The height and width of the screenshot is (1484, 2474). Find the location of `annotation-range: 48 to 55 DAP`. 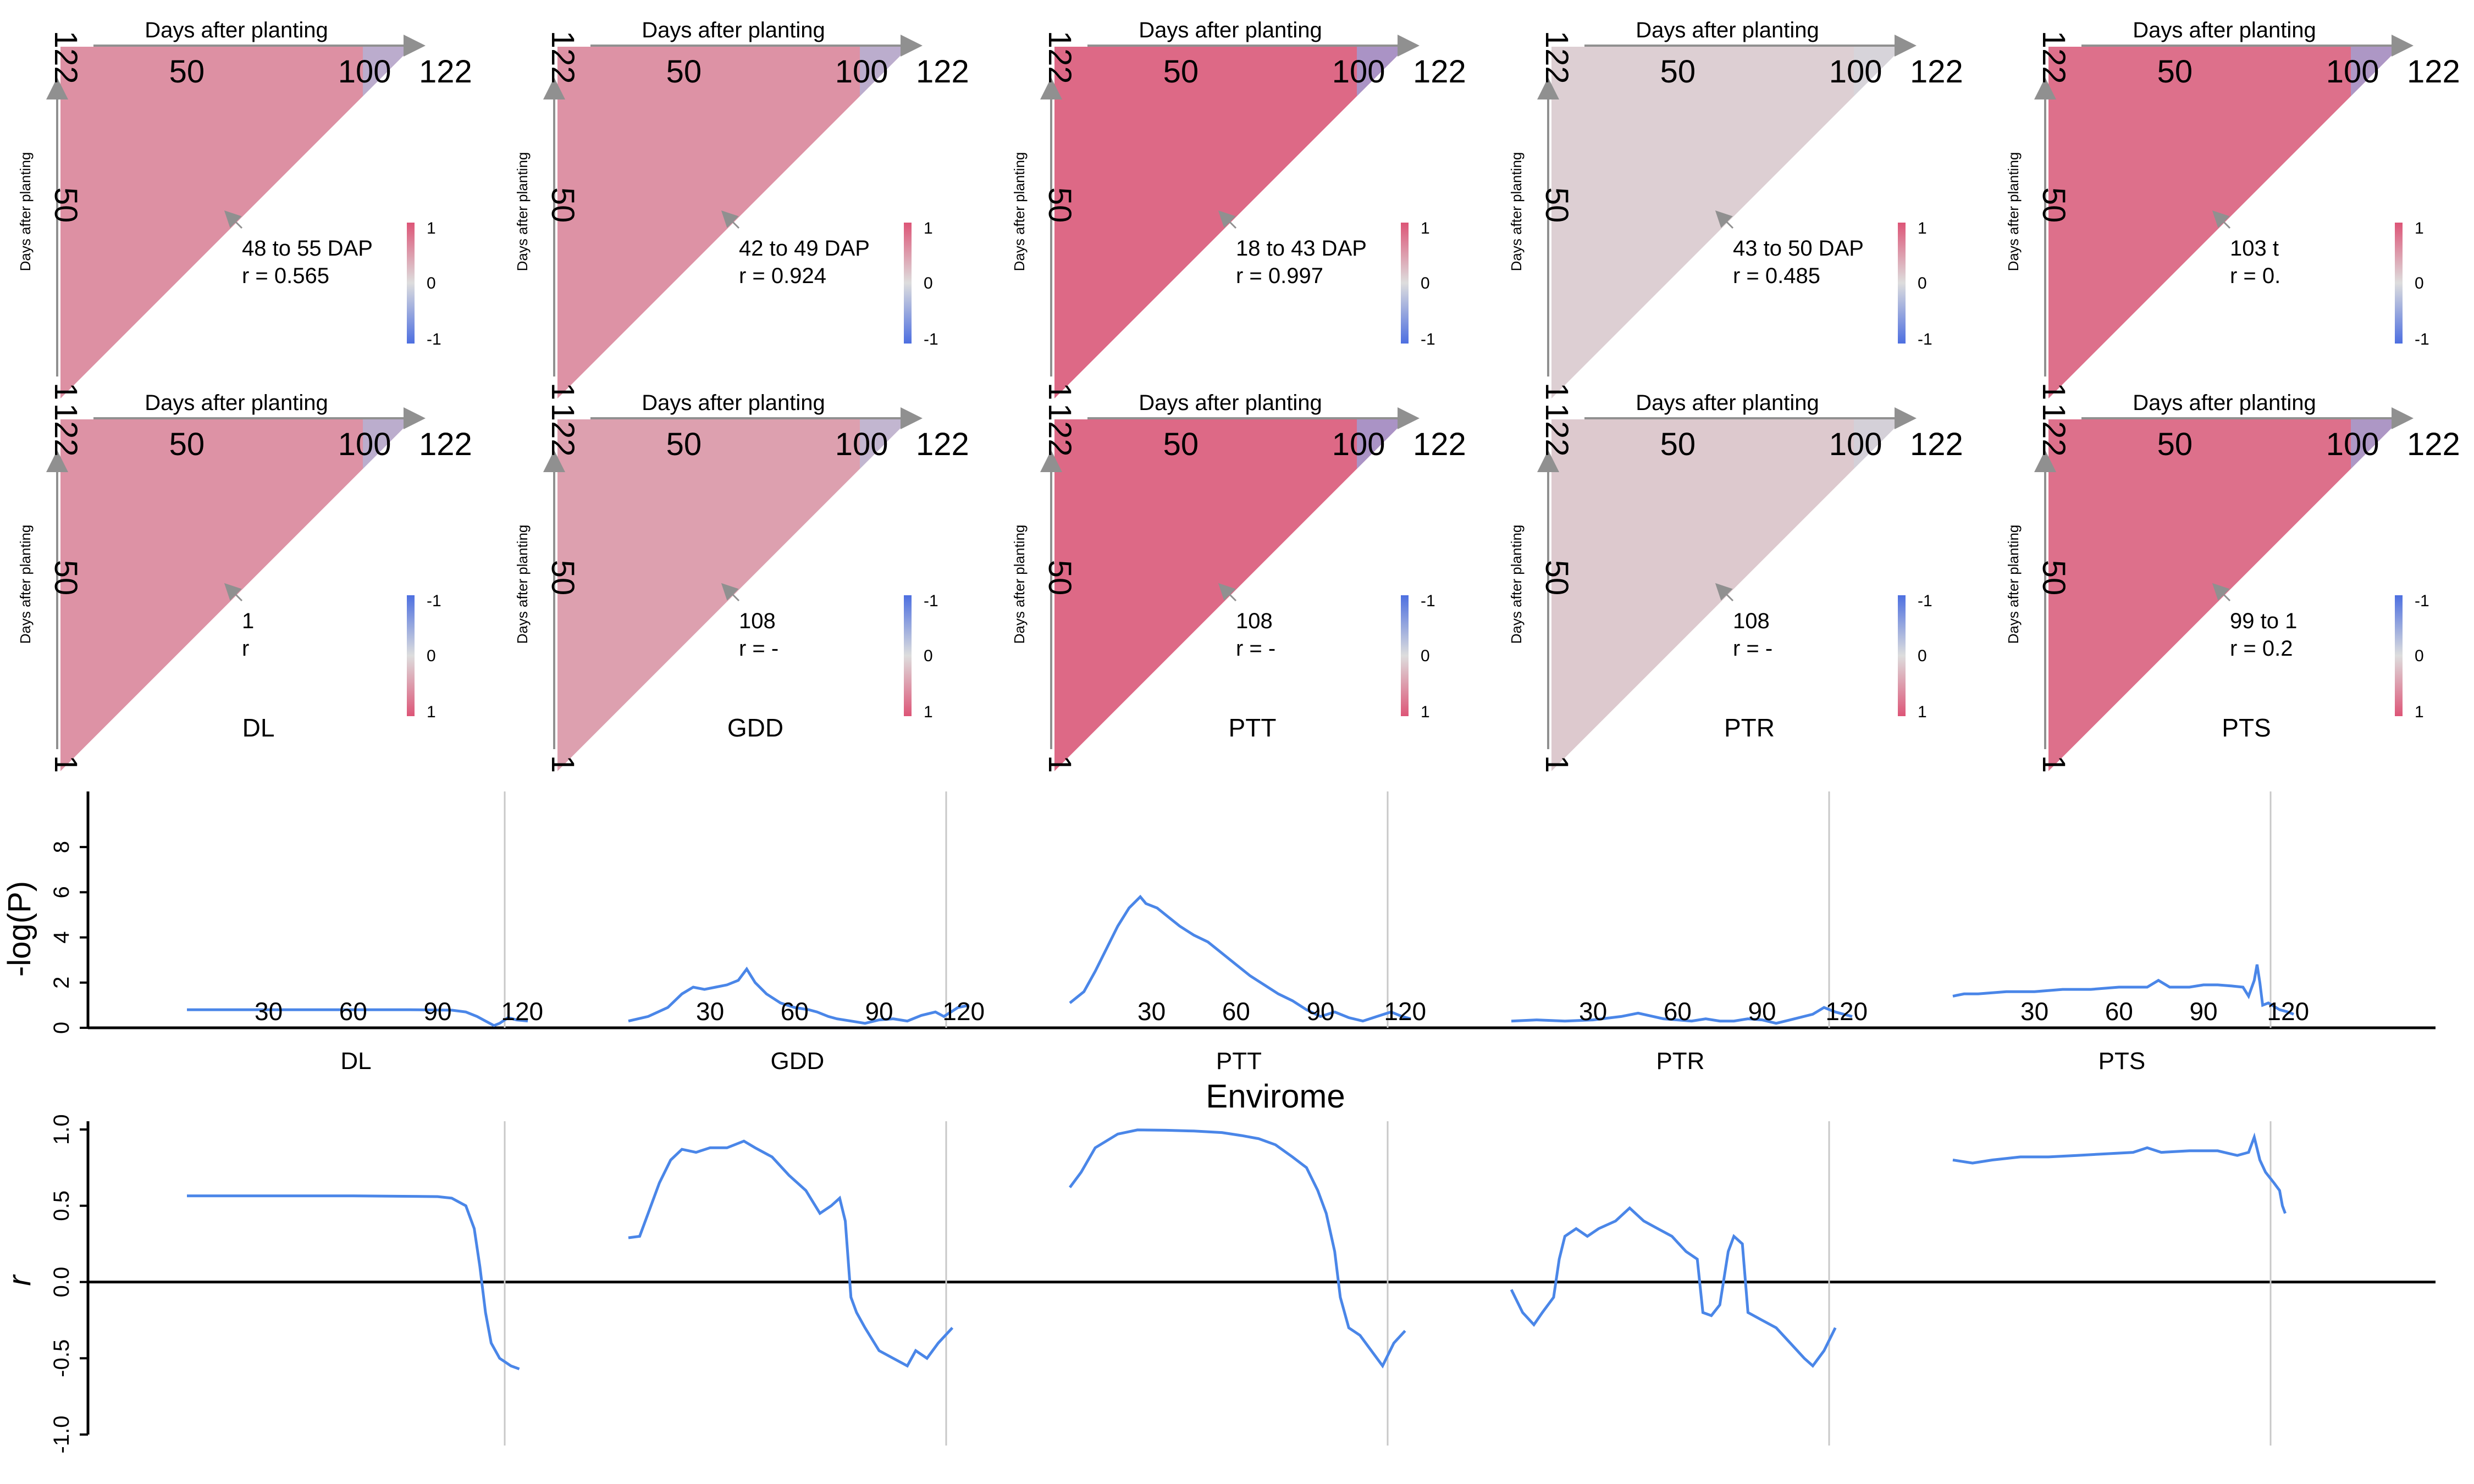

annotation-range: 48 to 55 DAP is located at coordinates (308, 248).